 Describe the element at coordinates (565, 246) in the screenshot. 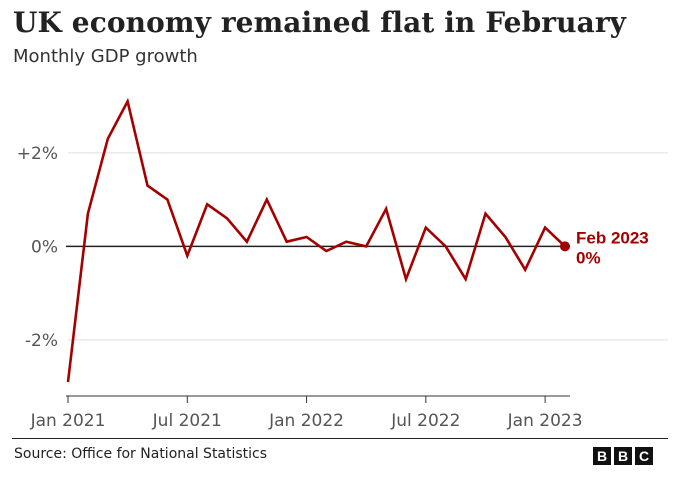

I see `end-point-marker` at that location.